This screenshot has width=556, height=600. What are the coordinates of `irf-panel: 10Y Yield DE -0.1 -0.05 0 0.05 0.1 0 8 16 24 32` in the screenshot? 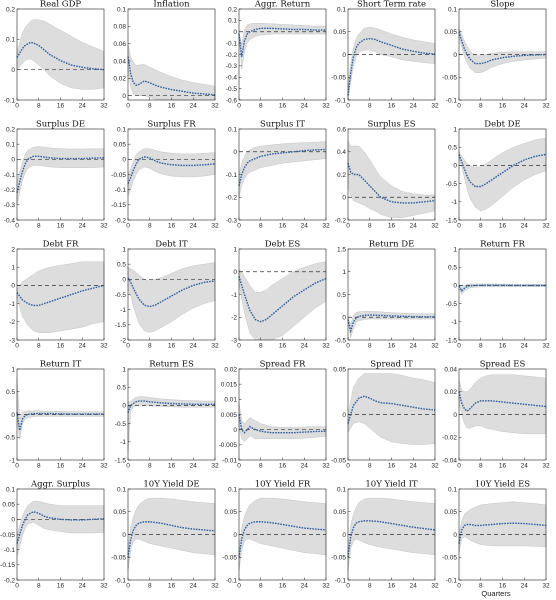 It's located at (165, 535).